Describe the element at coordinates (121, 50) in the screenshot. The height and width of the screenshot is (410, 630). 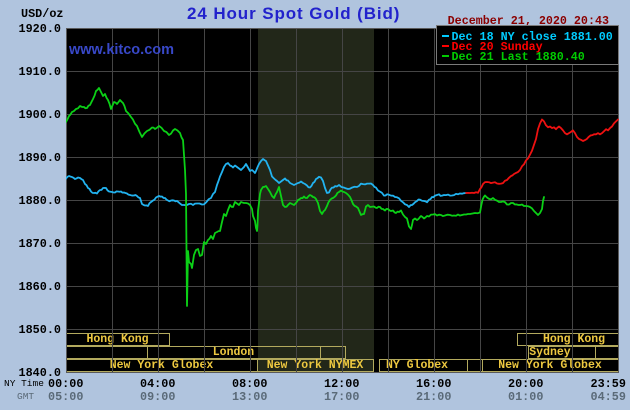
I see `svg-text: www.kitco.com` at that location.